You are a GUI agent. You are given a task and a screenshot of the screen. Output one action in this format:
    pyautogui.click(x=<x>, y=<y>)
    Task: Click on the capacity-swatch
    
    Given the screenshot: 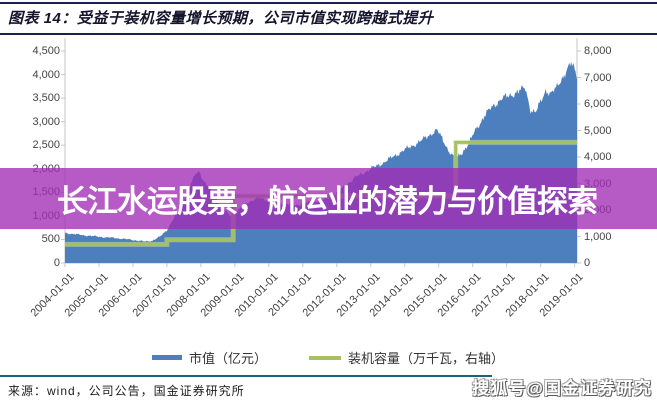 What is the action you would take?
    pyautogui.click(x=325, y=357)
    